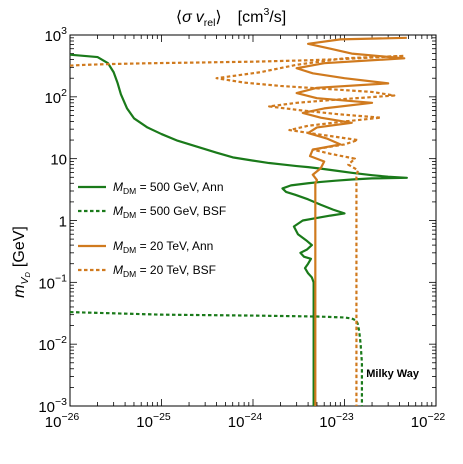 The image size is (463, 464). Describe the element at coordinates (251, 17) in the screenshot. I see `title-units-pre: [cm` at that location.